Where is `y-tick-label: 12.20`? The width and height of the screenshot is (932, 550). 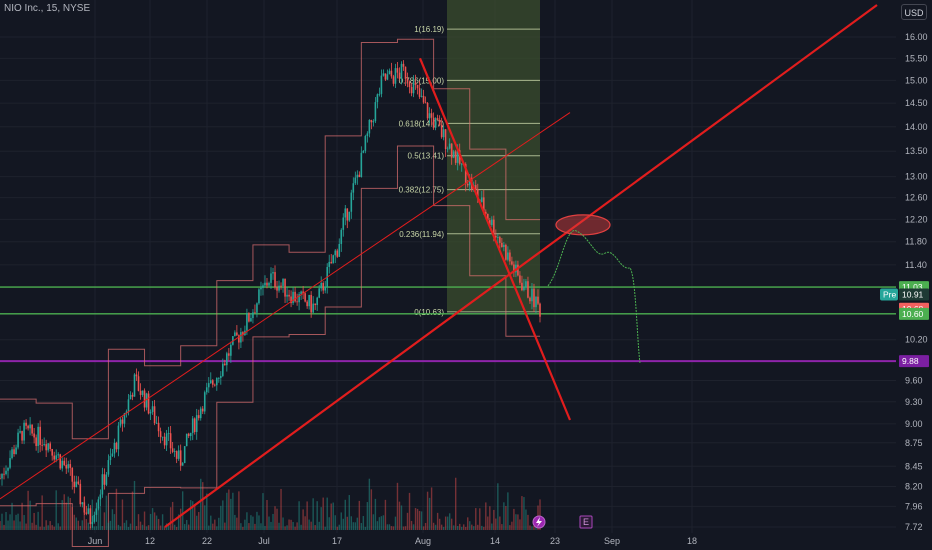
y-tick-label: 12.20 is located at coordinates (916, 219).